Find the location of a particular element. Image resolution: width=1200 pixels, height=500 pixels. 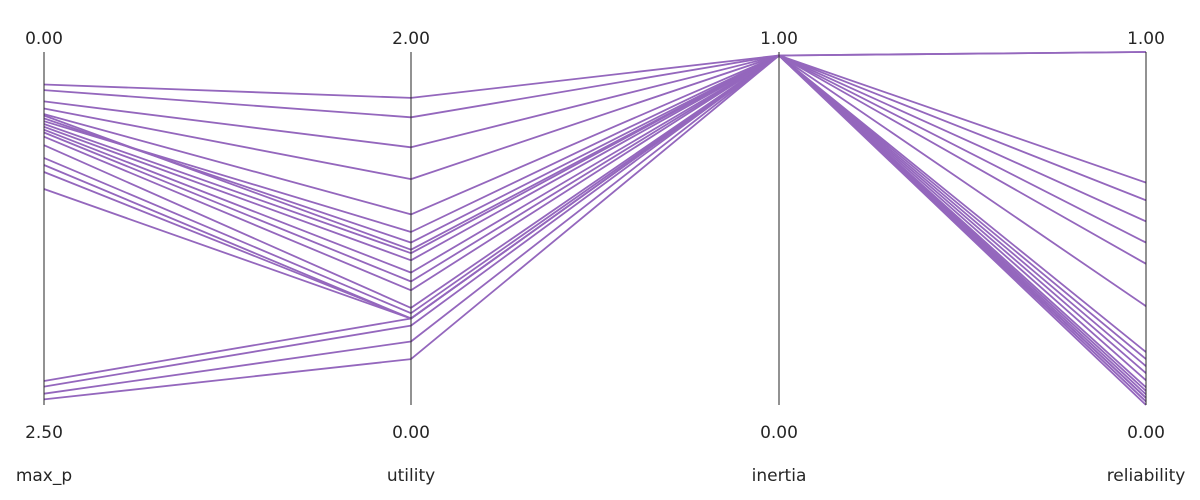

axis-top-tick-utility: 2.00 is located at coordinates (411, 39).